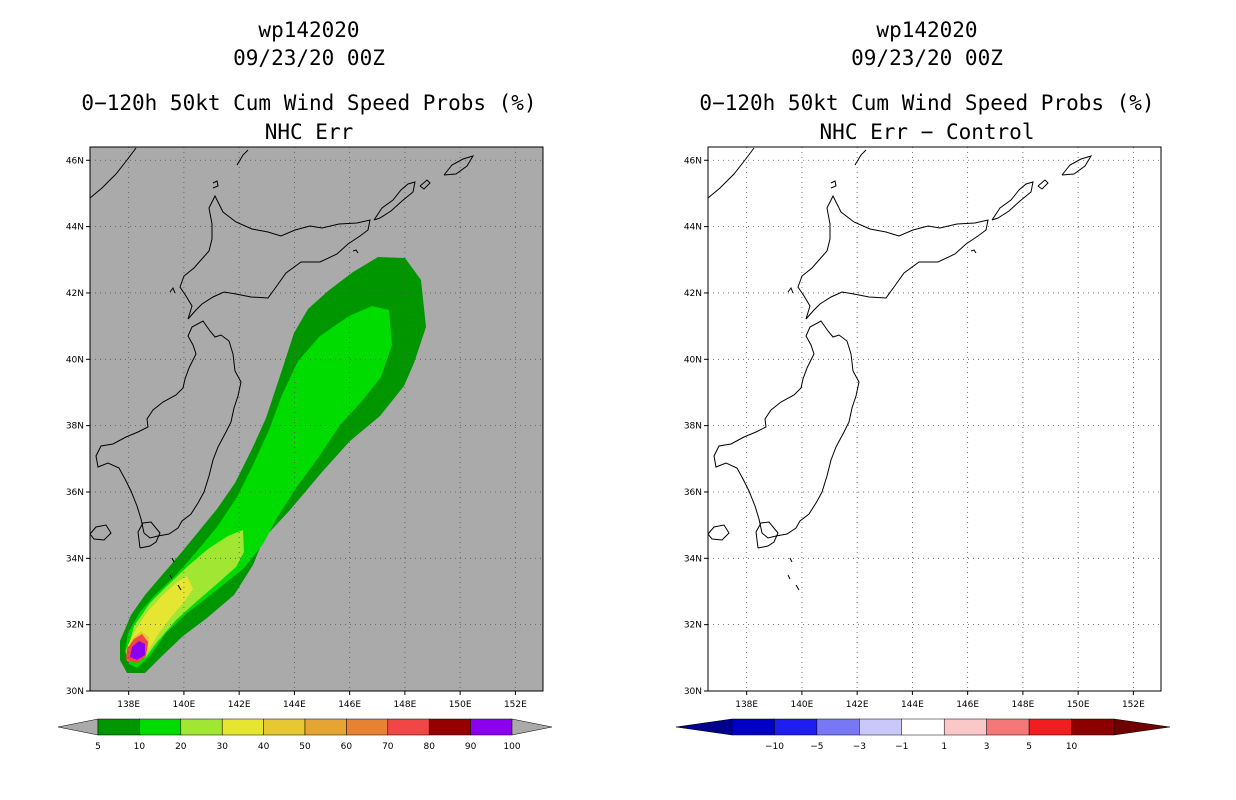  I want to click on colorbar-label: −1, so click(901, 747).